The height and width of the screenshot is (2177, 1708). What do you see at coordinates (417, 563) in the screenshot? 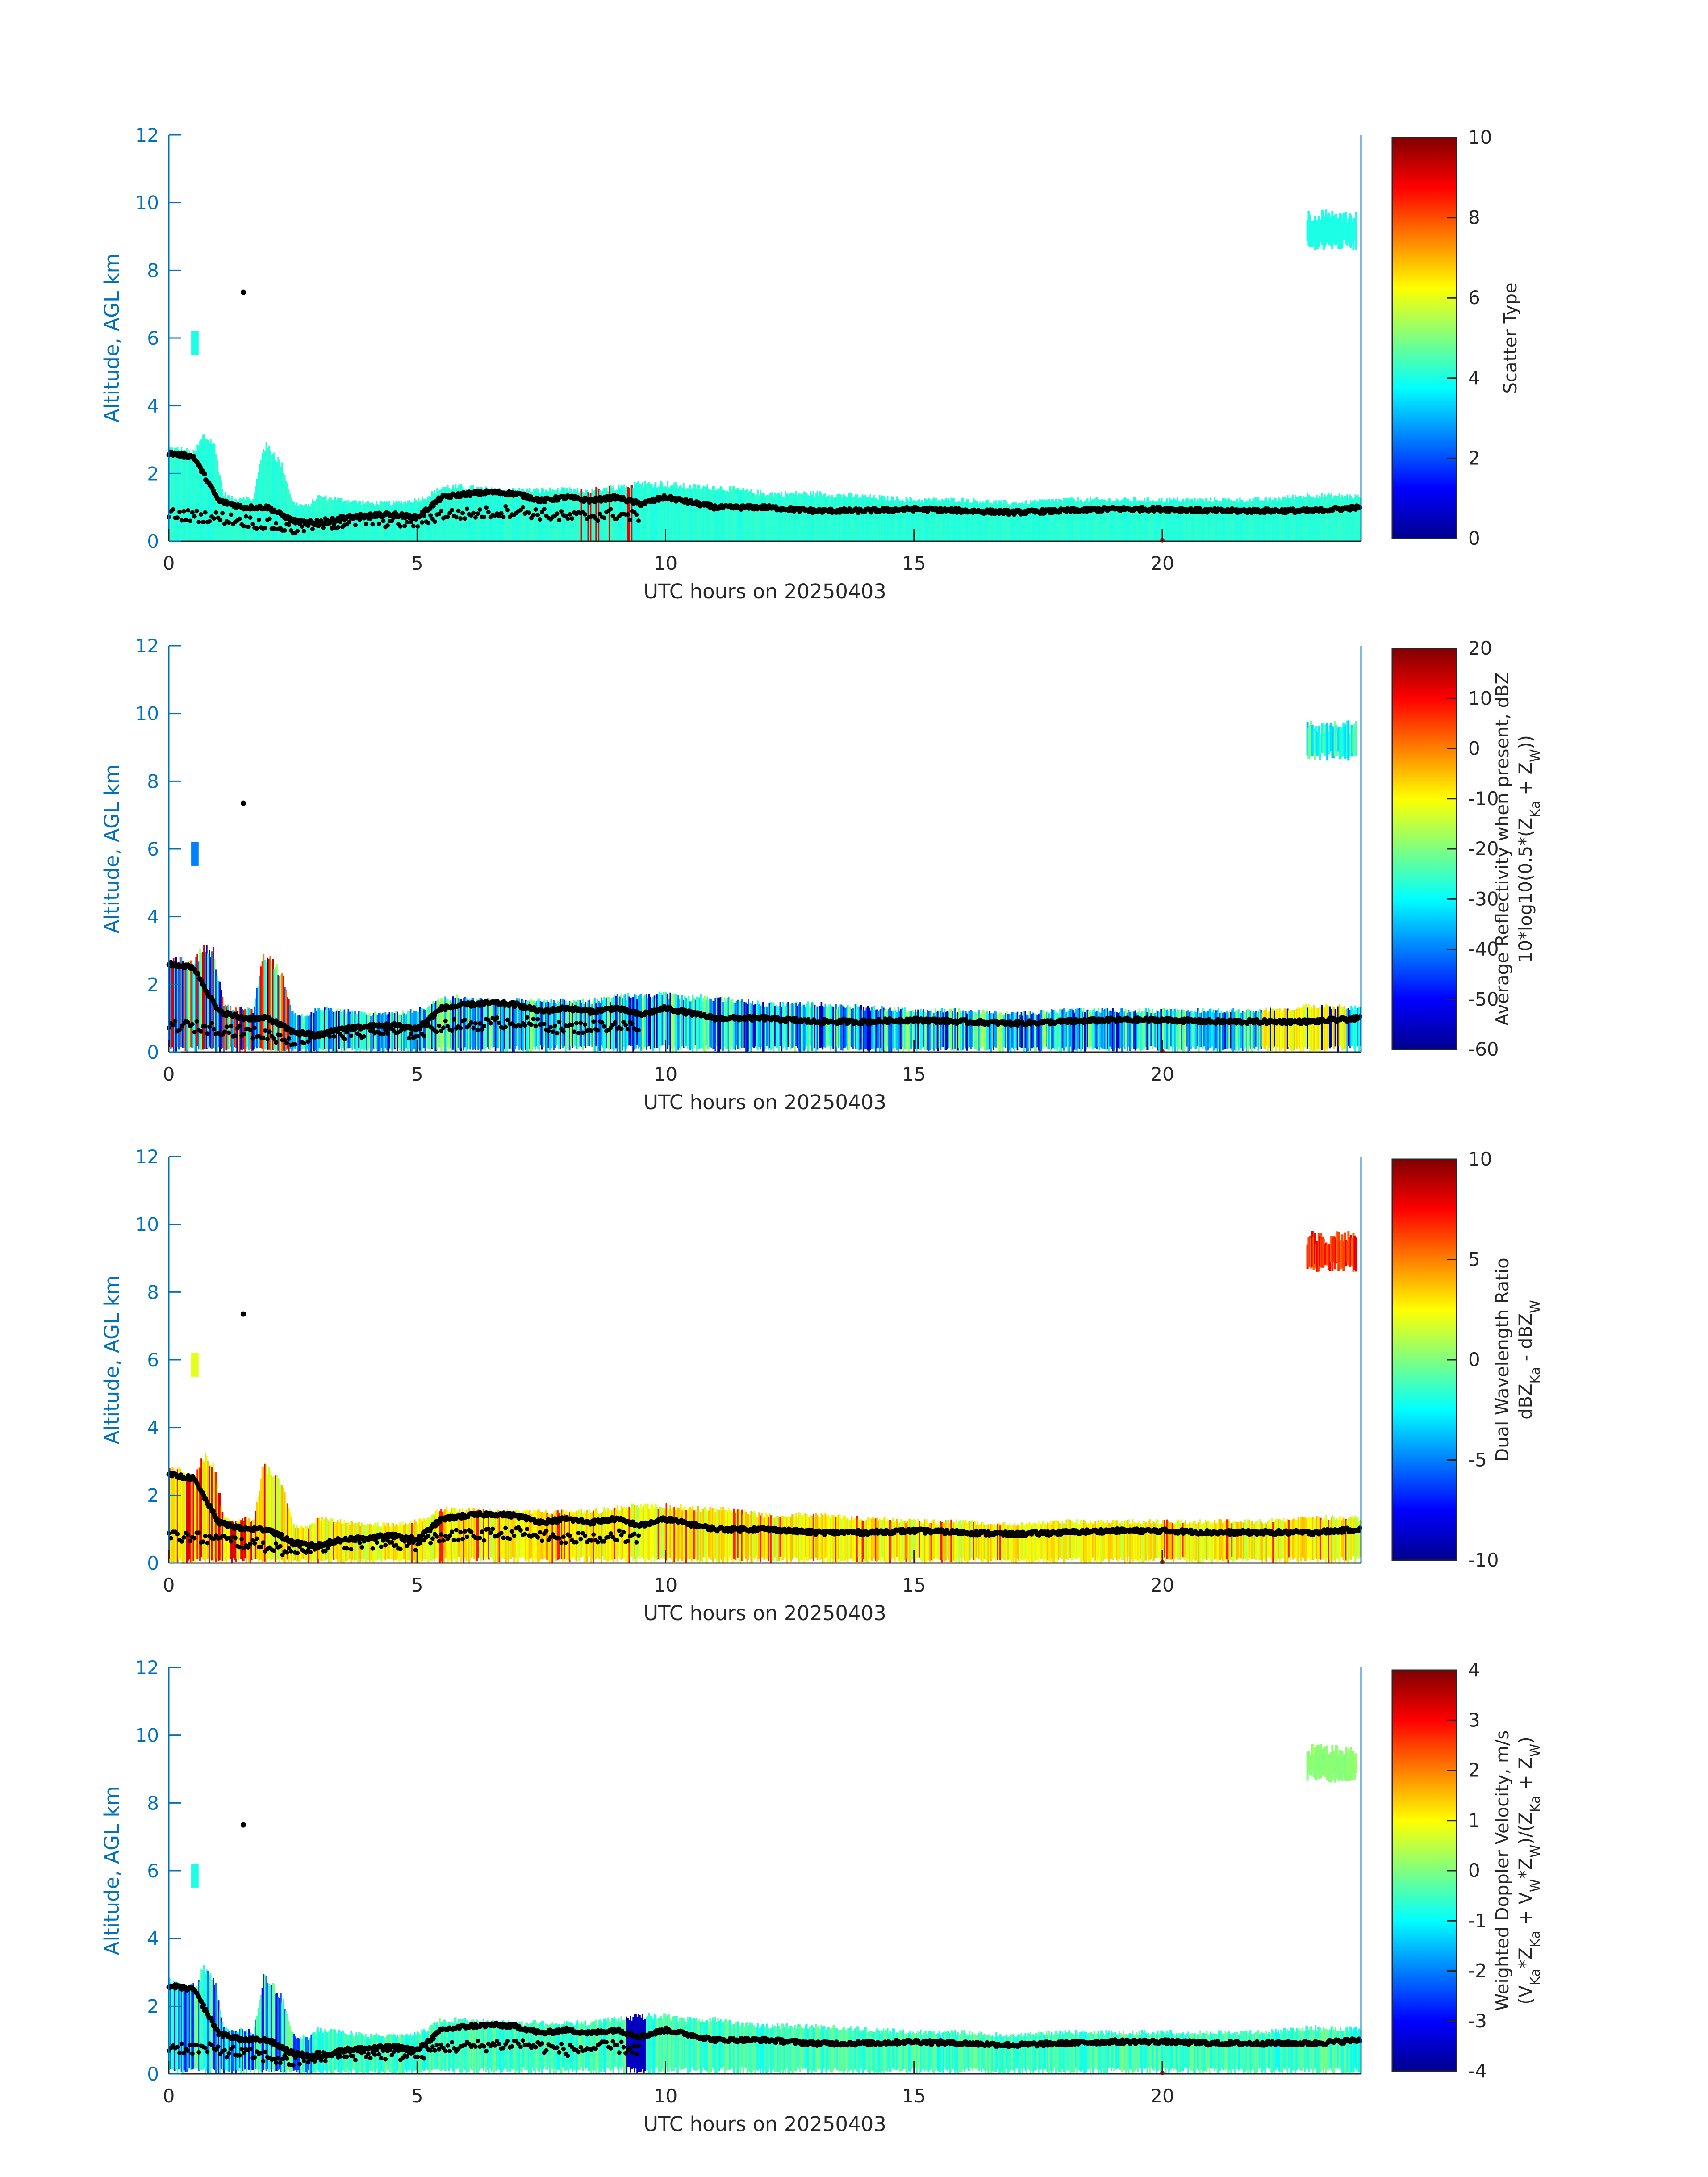
I see `x-tick-label: 5` at bounding box center [417, 563].